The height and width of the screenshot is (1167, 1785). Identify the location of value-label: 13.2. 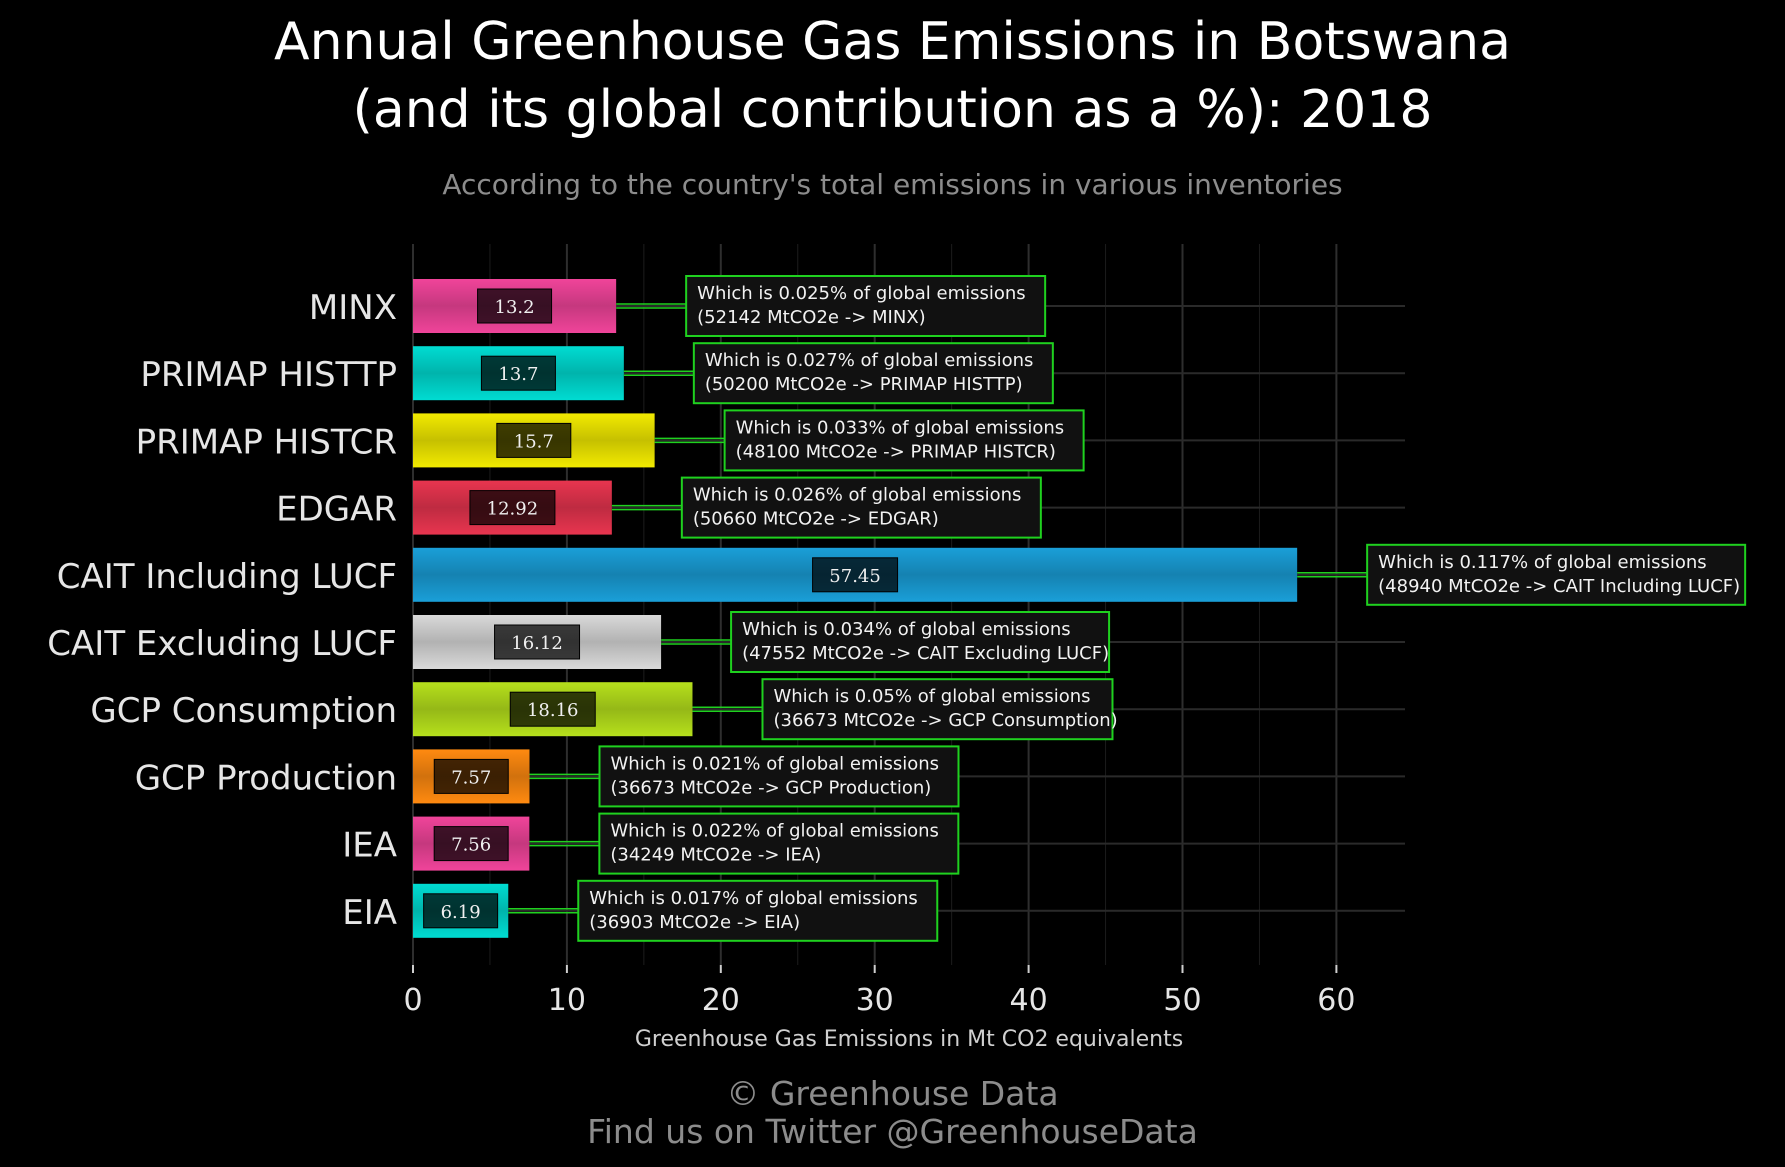
(515, 307).